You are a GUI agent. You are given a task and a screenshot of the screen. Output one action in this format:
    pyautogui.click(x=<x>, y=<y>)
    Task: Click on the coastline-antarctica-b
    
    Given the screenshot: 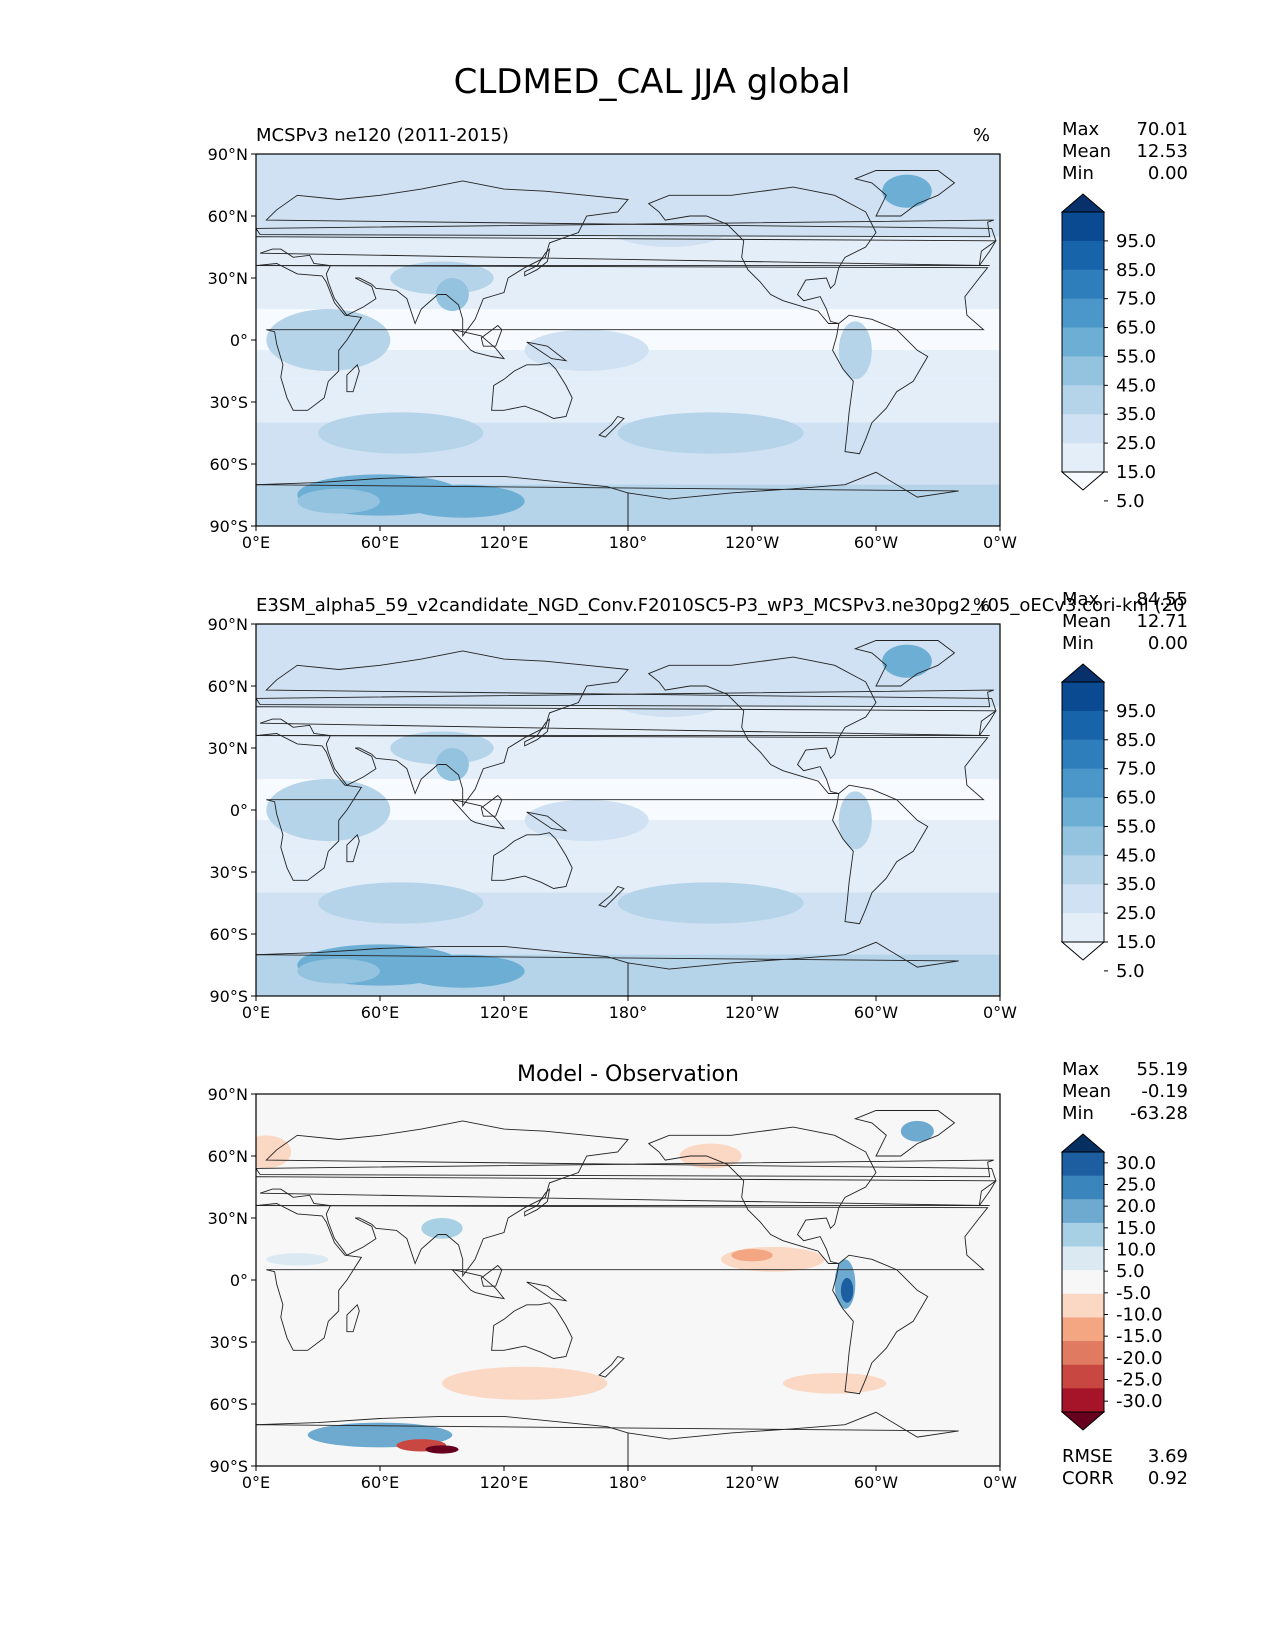 What is the action you would take?
    pyautogui.click(x=607, y=968)
    